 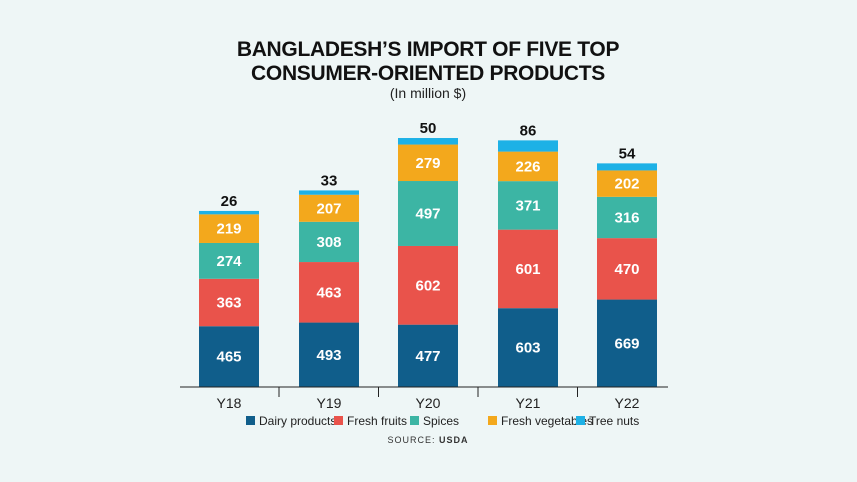 I want to click on data-label: 493, so click(x=328, y=355).